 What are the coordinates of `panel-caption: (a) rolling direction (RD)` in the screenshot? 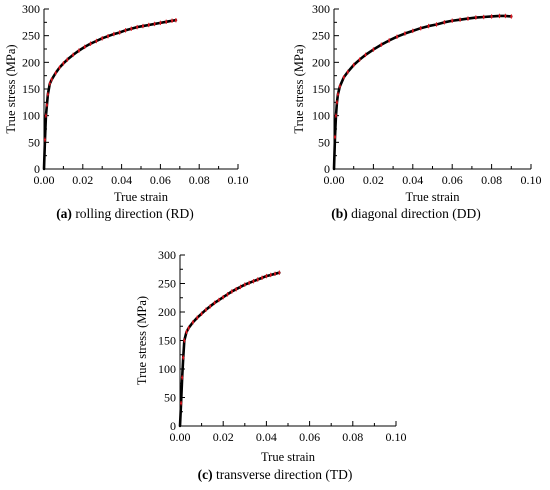 It's located at (125, 213).